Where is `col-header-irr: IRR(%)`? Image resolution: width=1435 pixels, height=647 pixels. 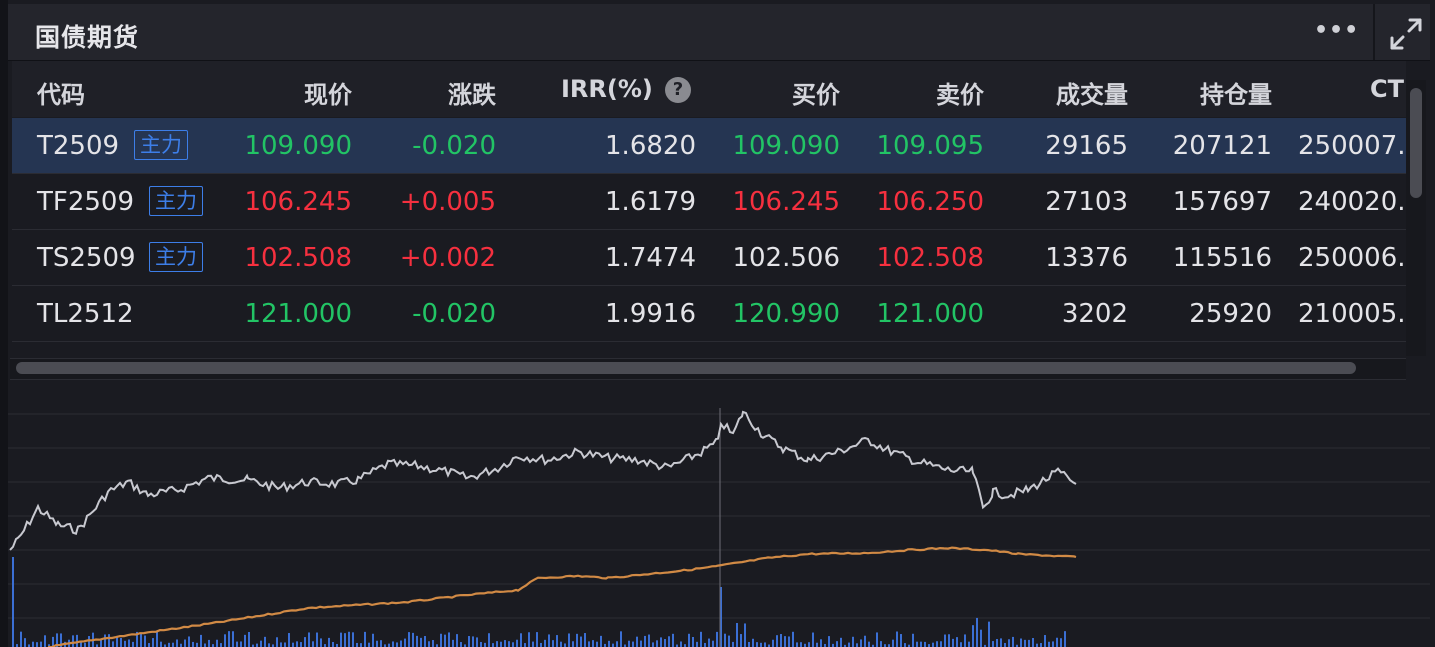 col-header-irr: IRR(%) is located at coordinates (607, 89).